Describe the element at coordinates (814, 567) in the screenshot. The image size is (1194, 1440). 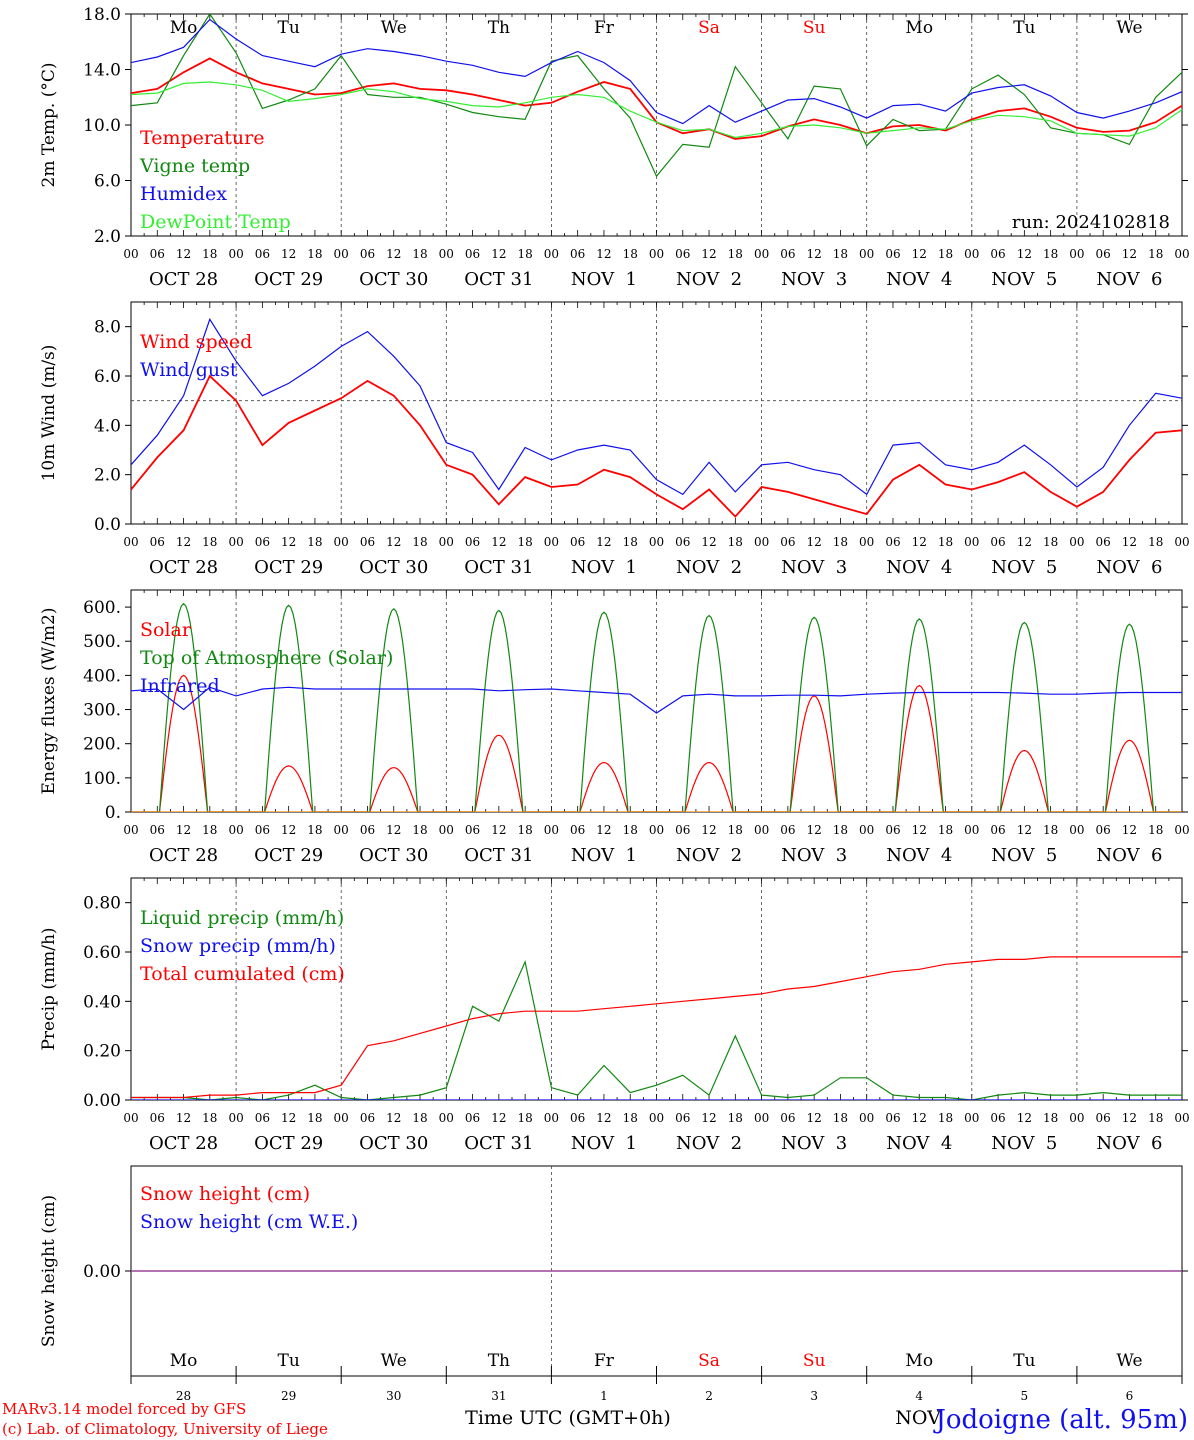
I see `date-label: NOV 3` at that location.